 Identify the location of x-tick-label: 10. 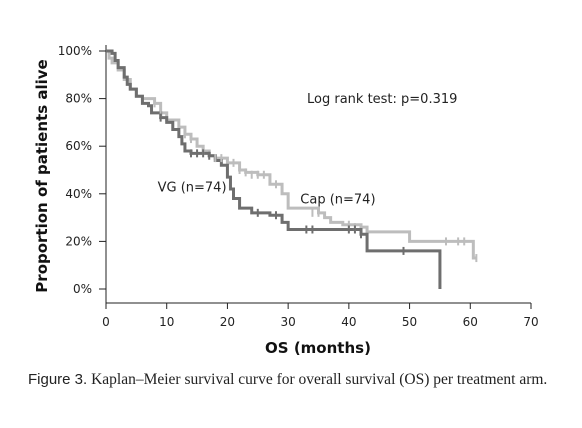
(166, 322).